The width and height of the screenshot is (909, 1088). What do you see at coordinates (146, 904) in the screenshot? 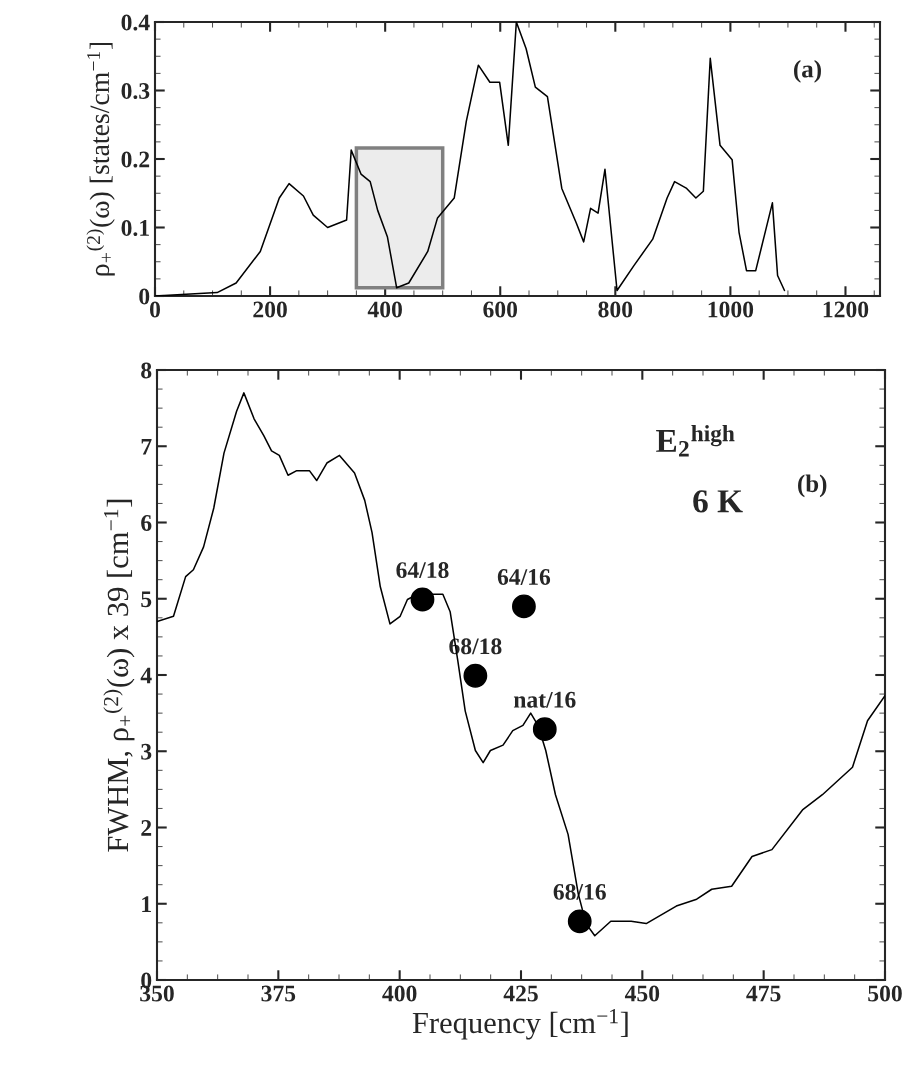
I see `y-tick-label: 1` at bounding box center [146, 904].